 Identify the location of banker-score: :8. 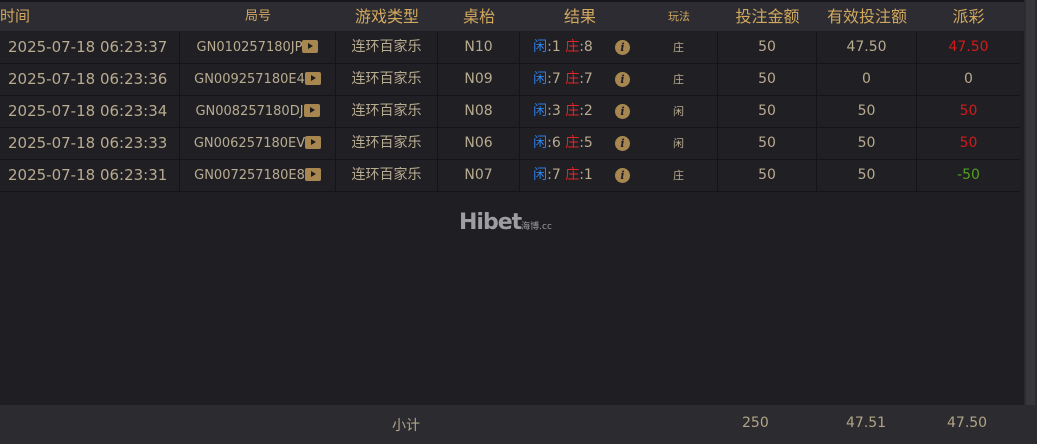
(586, 47).